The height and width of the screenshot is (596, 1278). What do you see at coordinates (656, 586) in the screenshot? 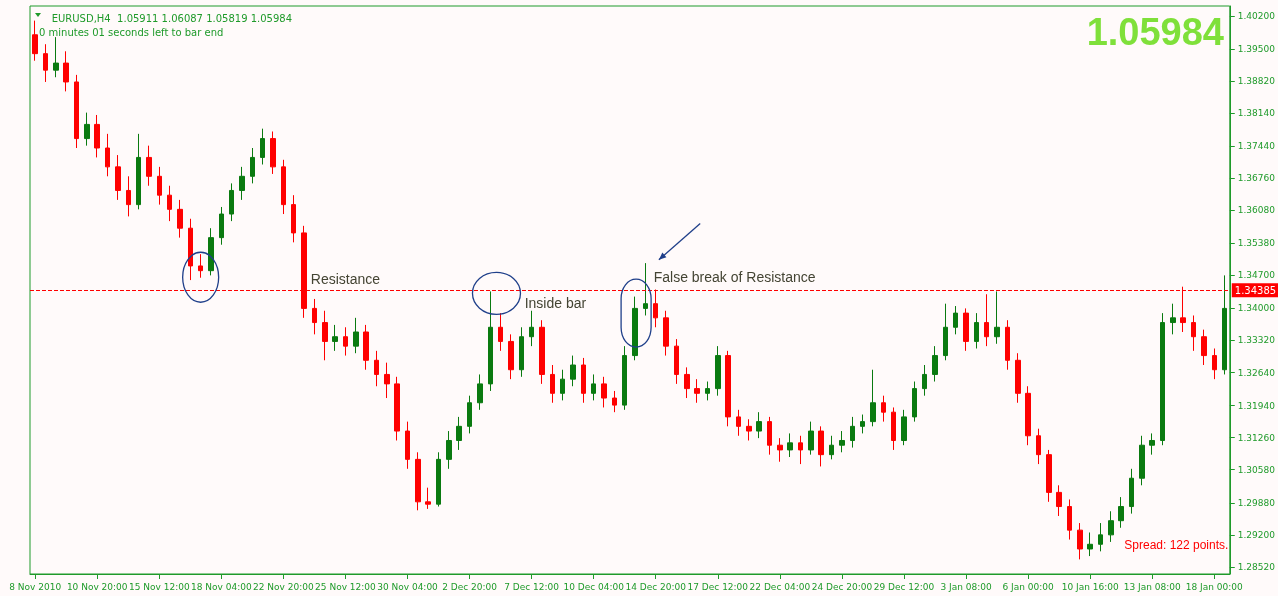
I see `x-tick-label: 14 Dec 20:00` at bounding box center [656, 586].